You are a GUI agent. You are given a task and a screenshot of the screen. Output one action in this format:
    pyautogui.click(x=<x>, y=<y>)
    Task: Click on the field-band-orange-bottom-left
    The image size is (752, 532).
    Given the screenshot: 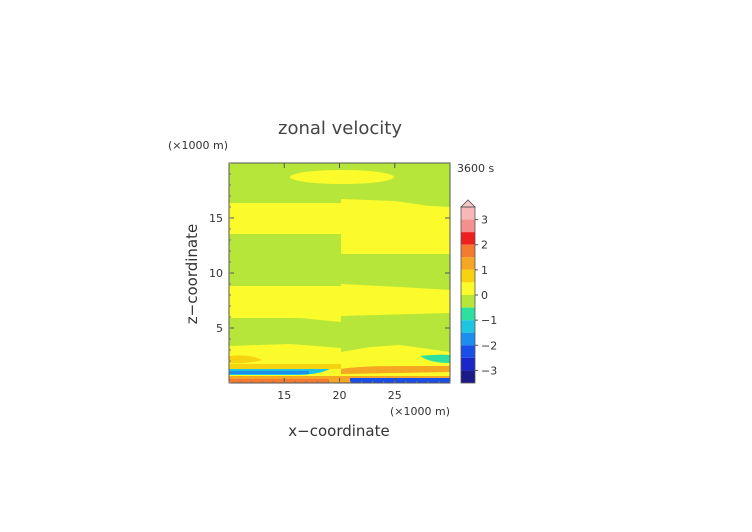 What is the action you would take?
    pyautogui.click(x=279, y=381)
    